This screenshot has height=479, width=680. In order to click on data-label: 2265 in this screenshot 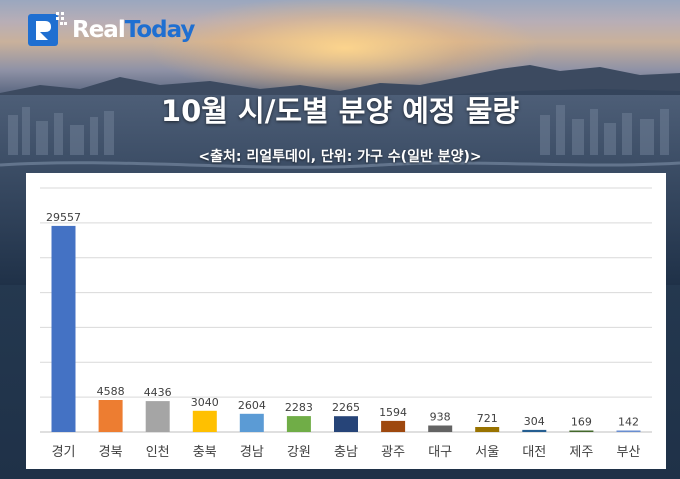, I will do `click(346, 407)`.